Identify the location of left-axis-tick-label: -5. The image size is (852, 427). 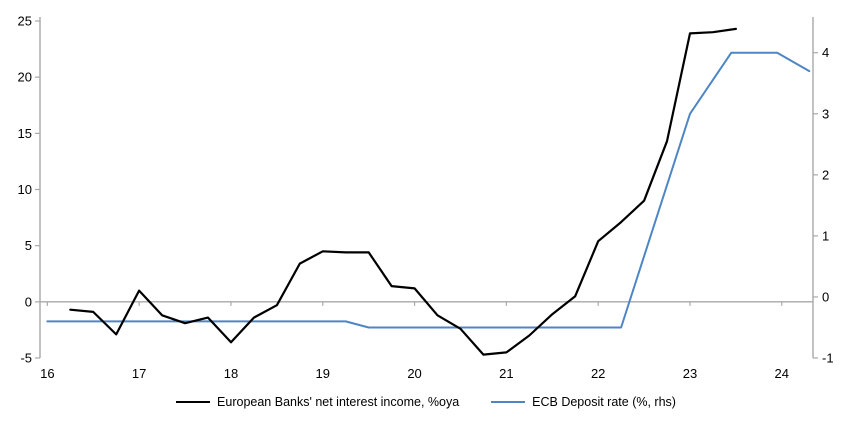
(26, 358).